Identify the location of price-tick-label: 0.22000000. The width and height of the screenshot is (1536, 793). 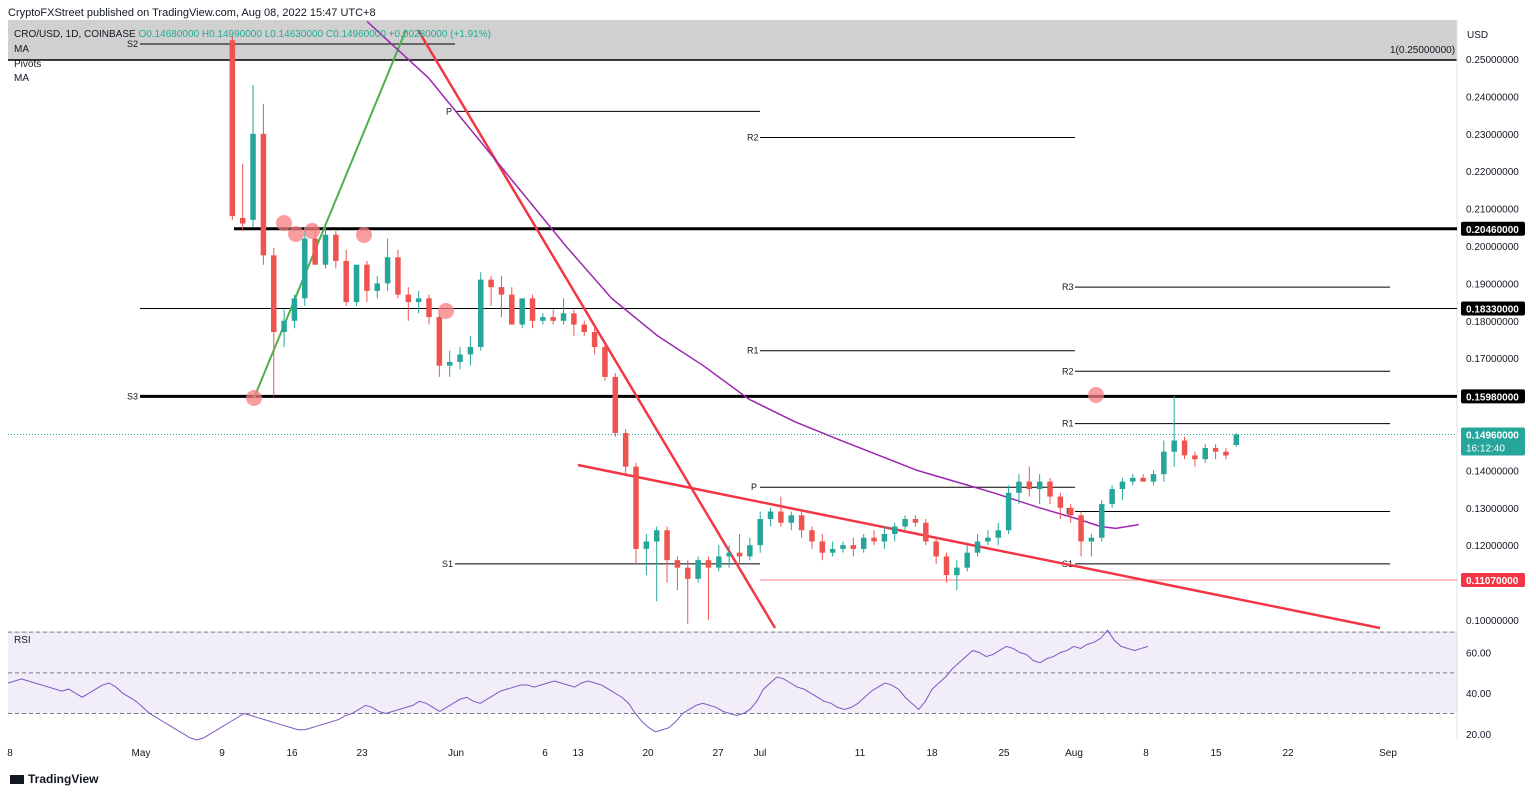
(1492, 172).